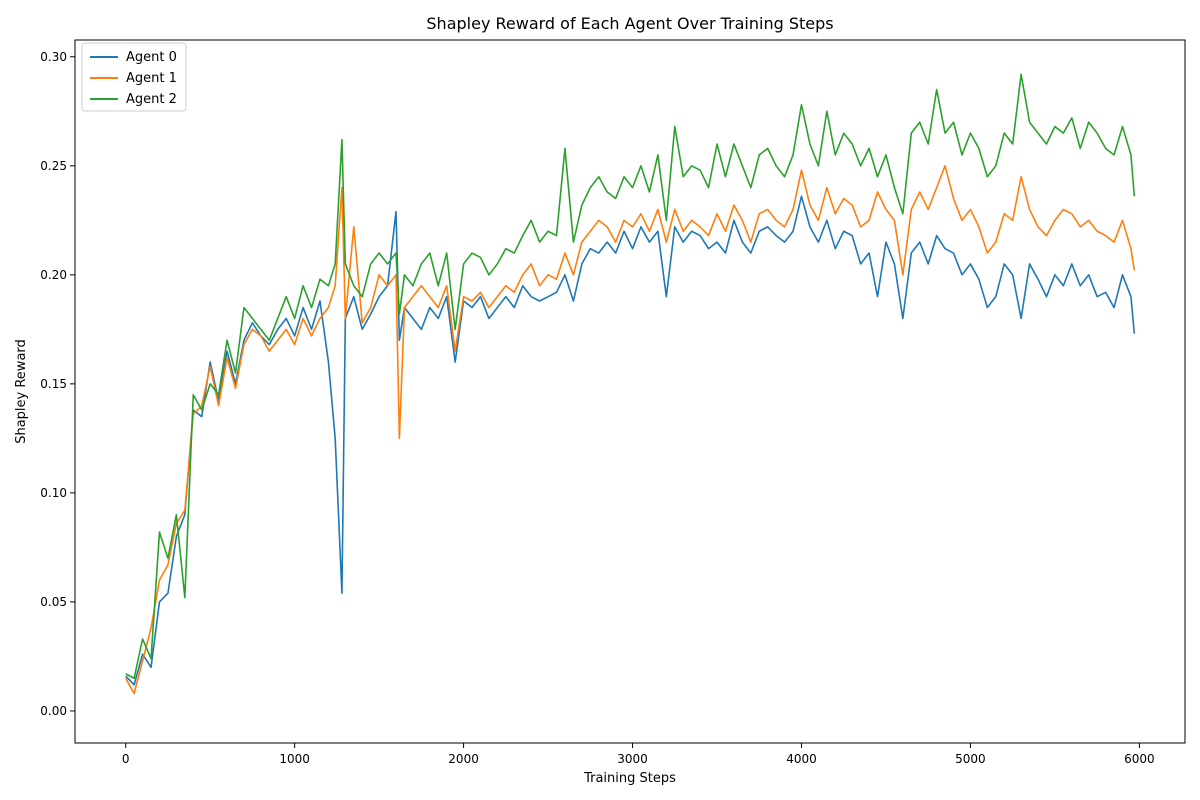 The height and width of the screenshot is (800, 1200). Describe the element at coordinates (1139, 759) in the screenshot. I see `x-tick-label: 6000` at that location.